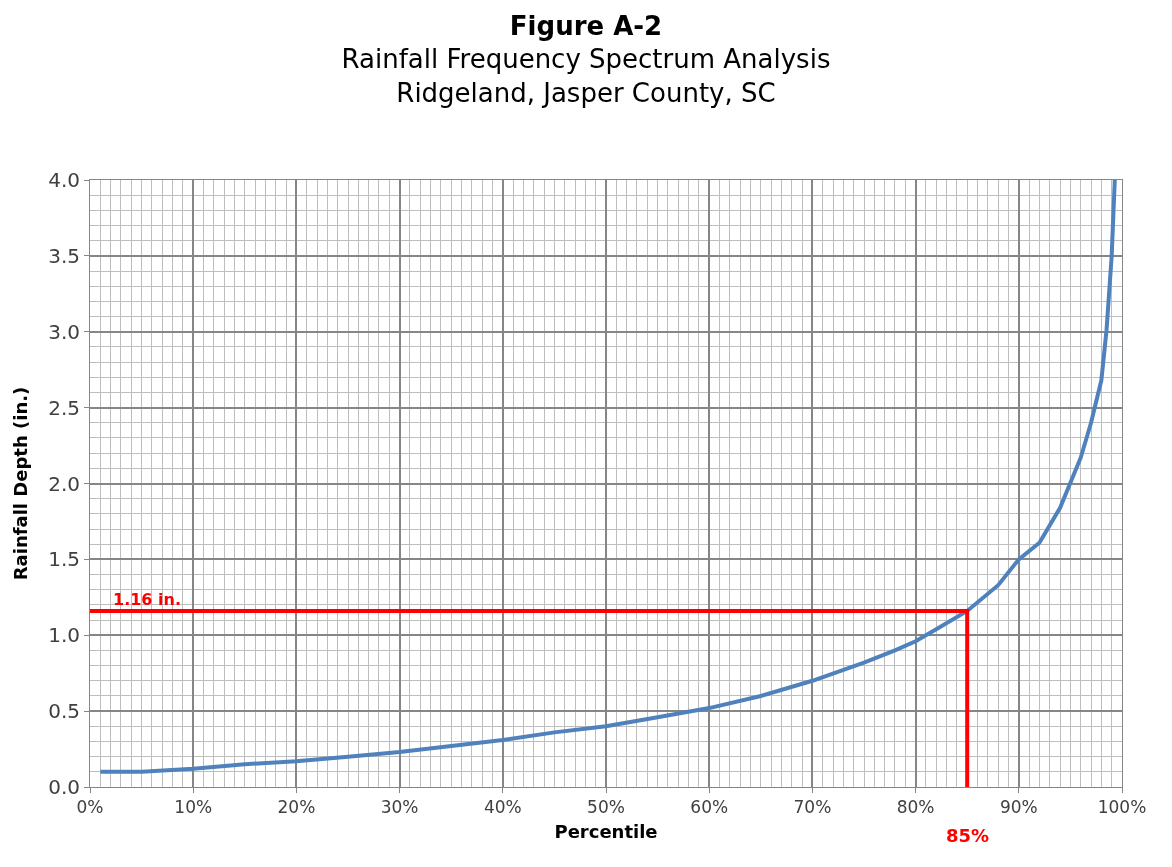  What do you see at coordinates (64, 255) in the screenshot?
I see `y-tick-label: 3.5` at bounding box center [64, 255].